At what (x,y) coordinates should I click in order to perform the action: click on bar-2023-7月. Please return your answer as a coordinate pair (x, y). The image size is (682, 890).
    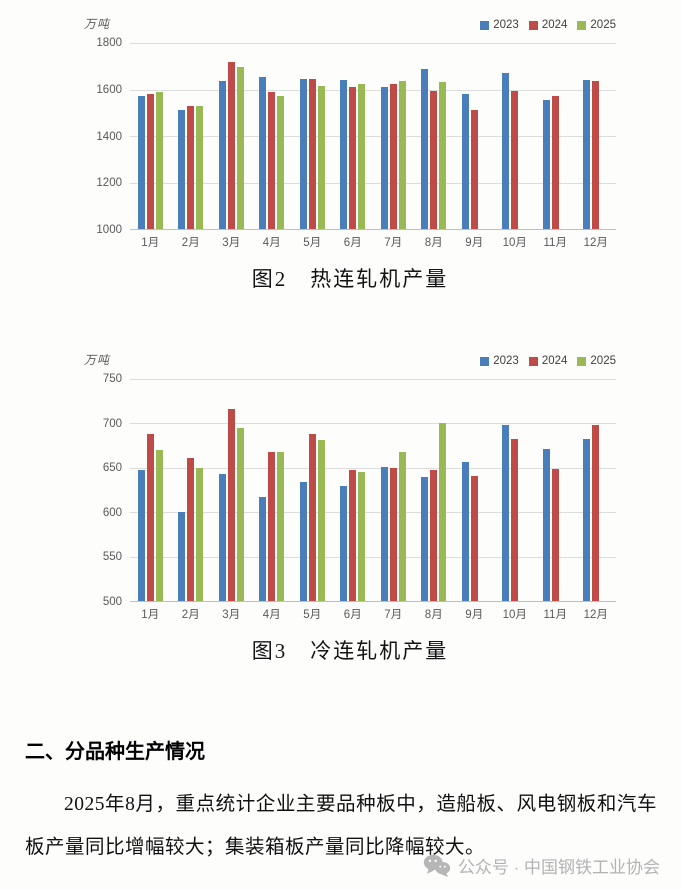
    Looking at the image, I should click on (384, 533).